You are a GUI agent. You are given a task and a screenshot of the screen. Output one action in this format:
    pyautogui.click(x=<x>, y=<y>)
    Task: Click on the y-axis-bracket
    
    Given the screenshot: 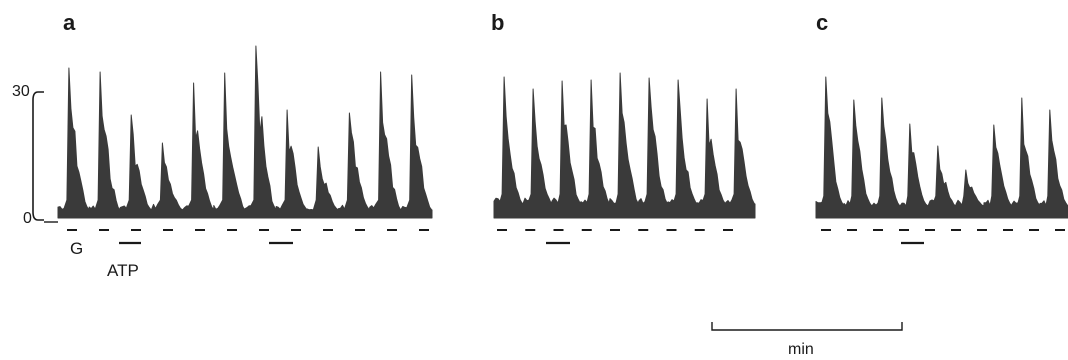 What is the action you would take?
    pyautogui.click(x=38, y=156)
    